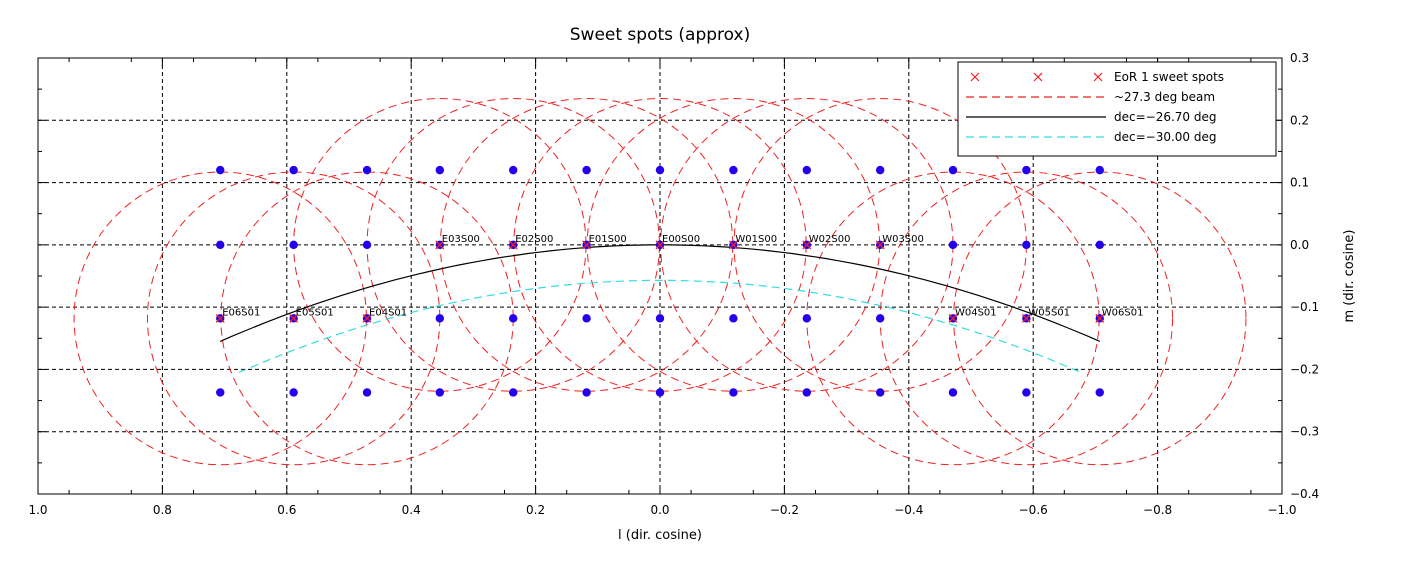 This screenshot has height=566, width=1412. Describe the element at coordinates (1304, 307) in the screenshot. I see `y-tick-label: −0.1` at that location.